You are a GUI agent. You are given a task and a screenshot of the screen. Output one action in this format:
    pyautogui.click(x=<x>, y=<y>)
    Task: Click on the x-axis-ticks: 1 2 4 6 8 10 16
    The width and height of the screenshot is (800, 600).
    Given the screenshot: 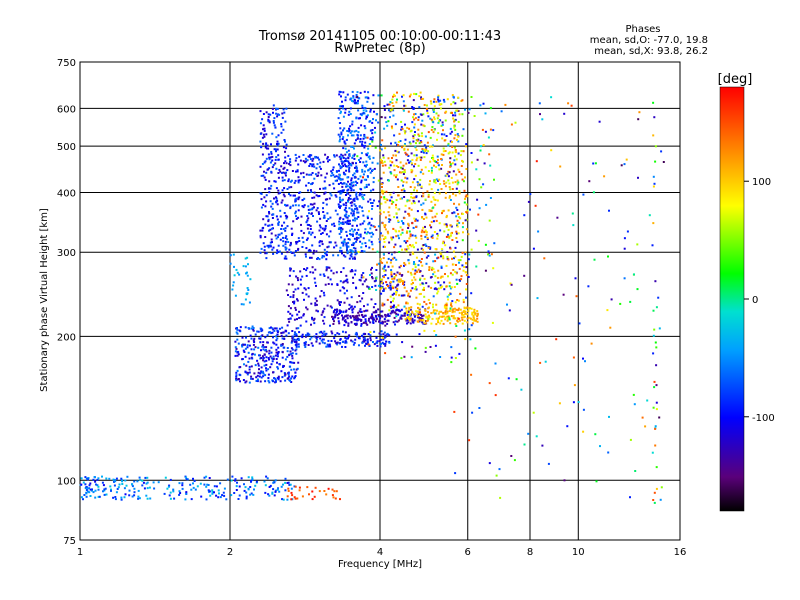 What is the action you would take?
    pyautogui.click(x=382, y=552)
    